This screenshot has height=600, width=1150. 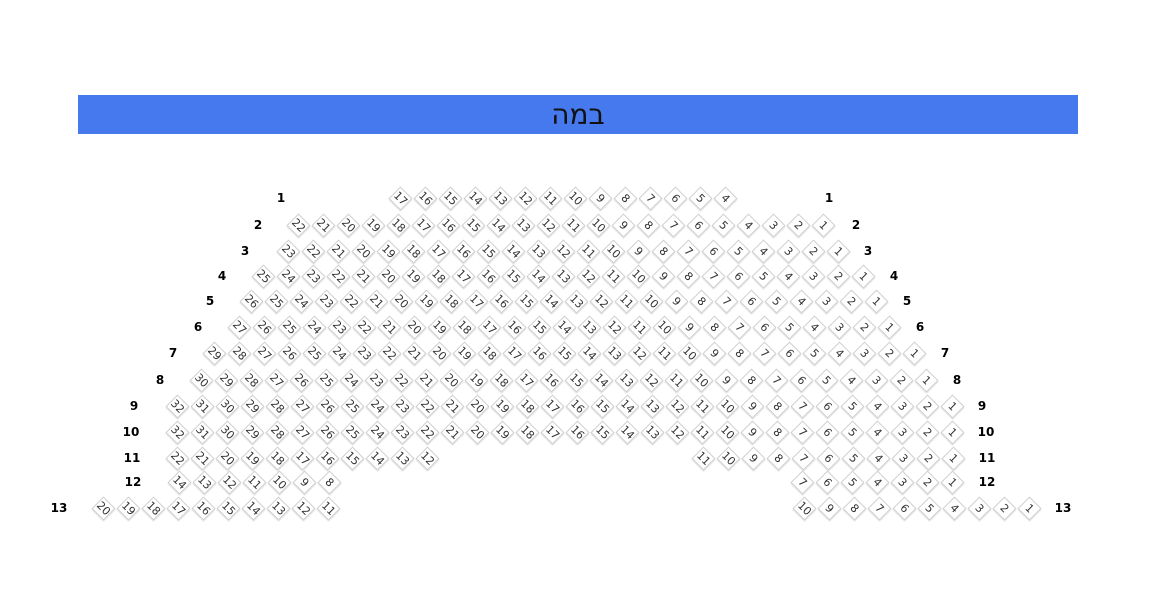 I want to click on seat-row2-17: 17, so click(x=423, y=225).